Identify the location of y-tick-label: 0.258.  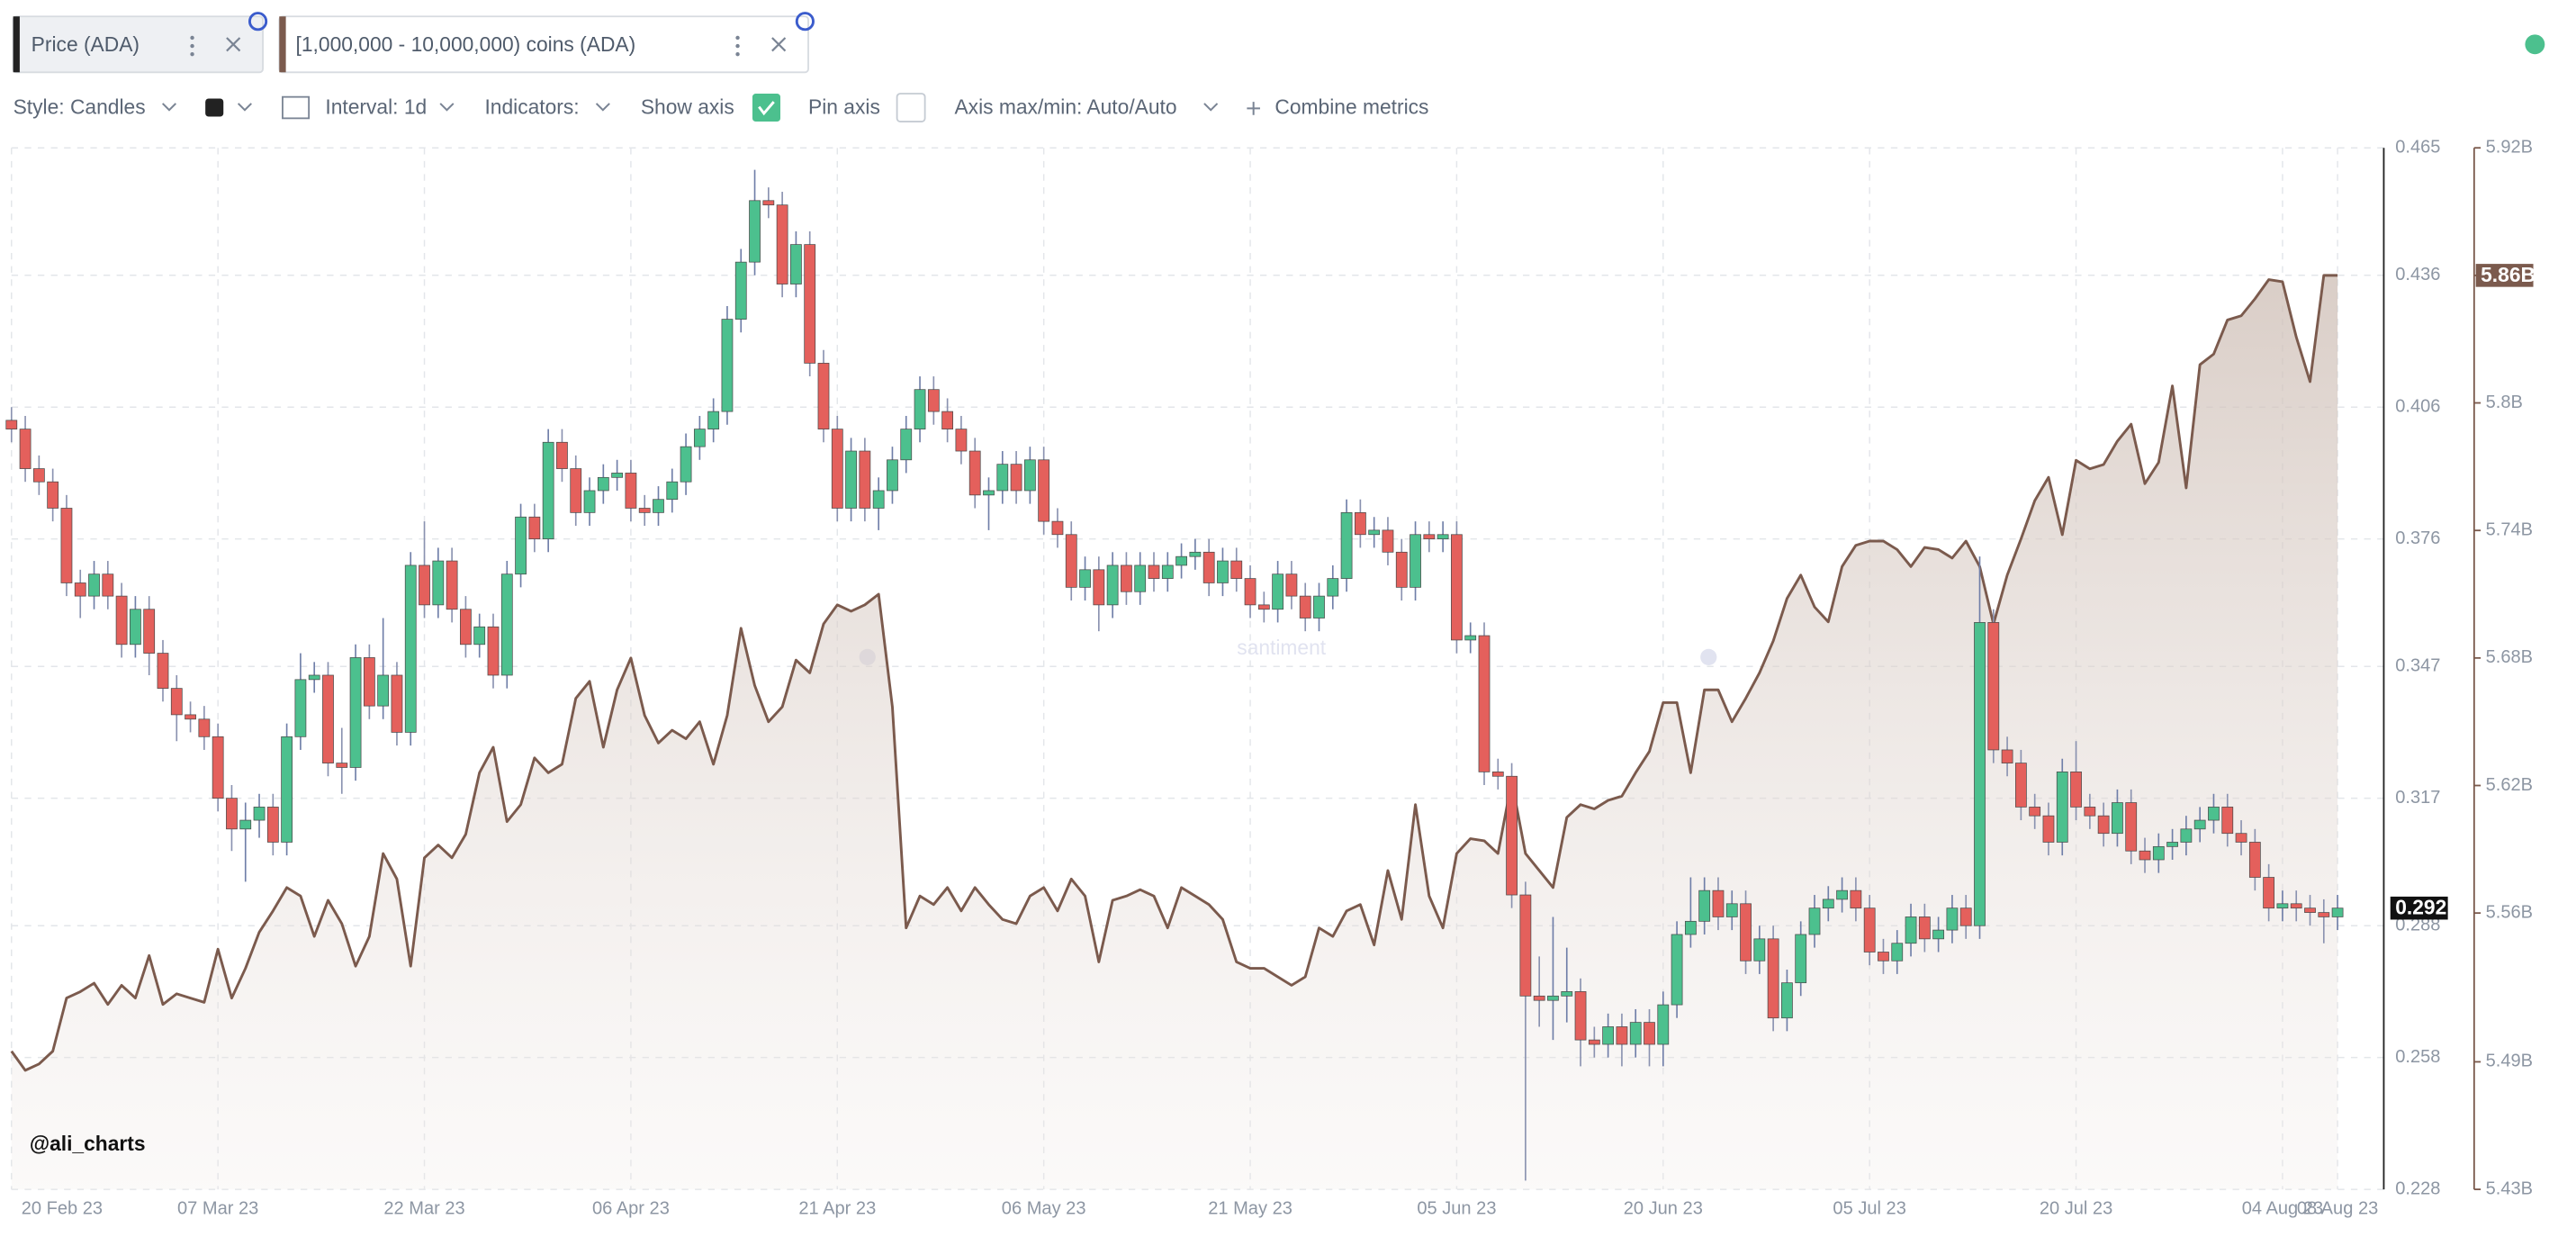
(2417, 1057).